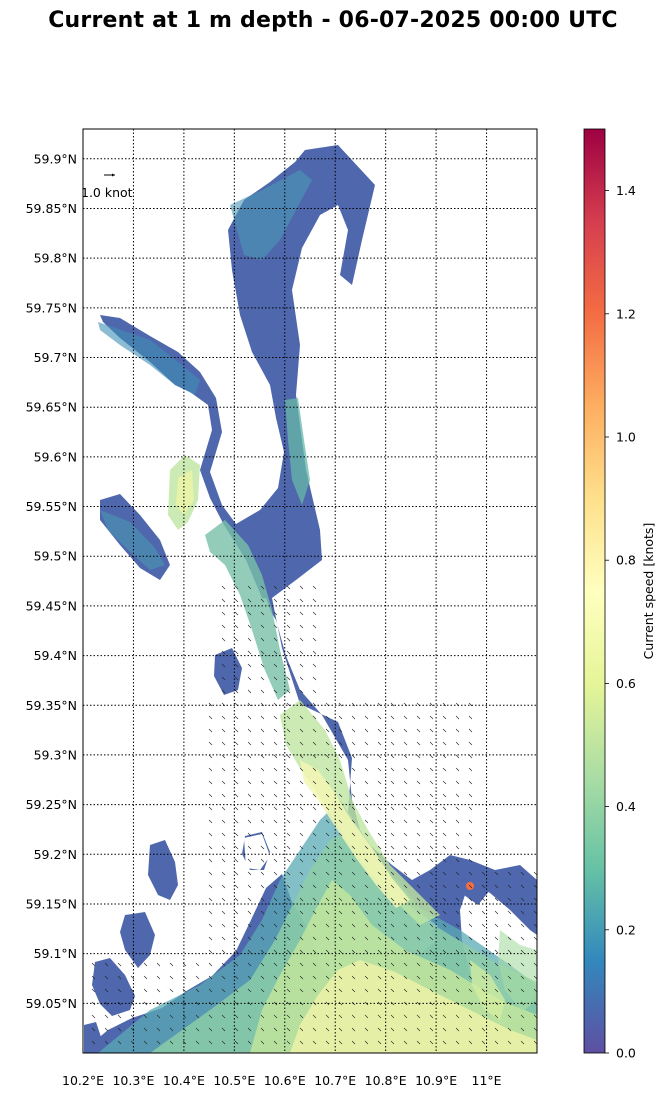 The width and height of the screenshot is (666, 1096). I want to click on colorbar-tick-label: 0.4, so click(626, 806).